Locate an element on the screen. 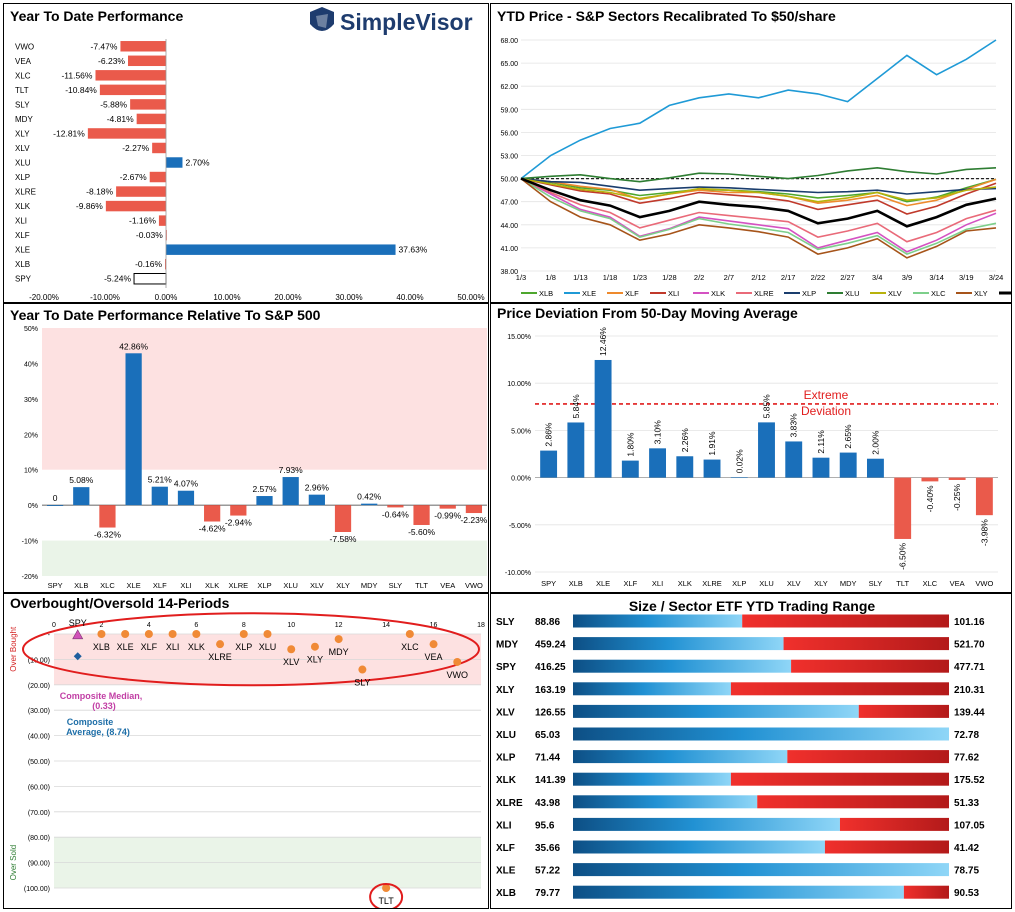 The image size is (1015, 912). y-tick-label: 10.00% is located at coordinates (519, 384).